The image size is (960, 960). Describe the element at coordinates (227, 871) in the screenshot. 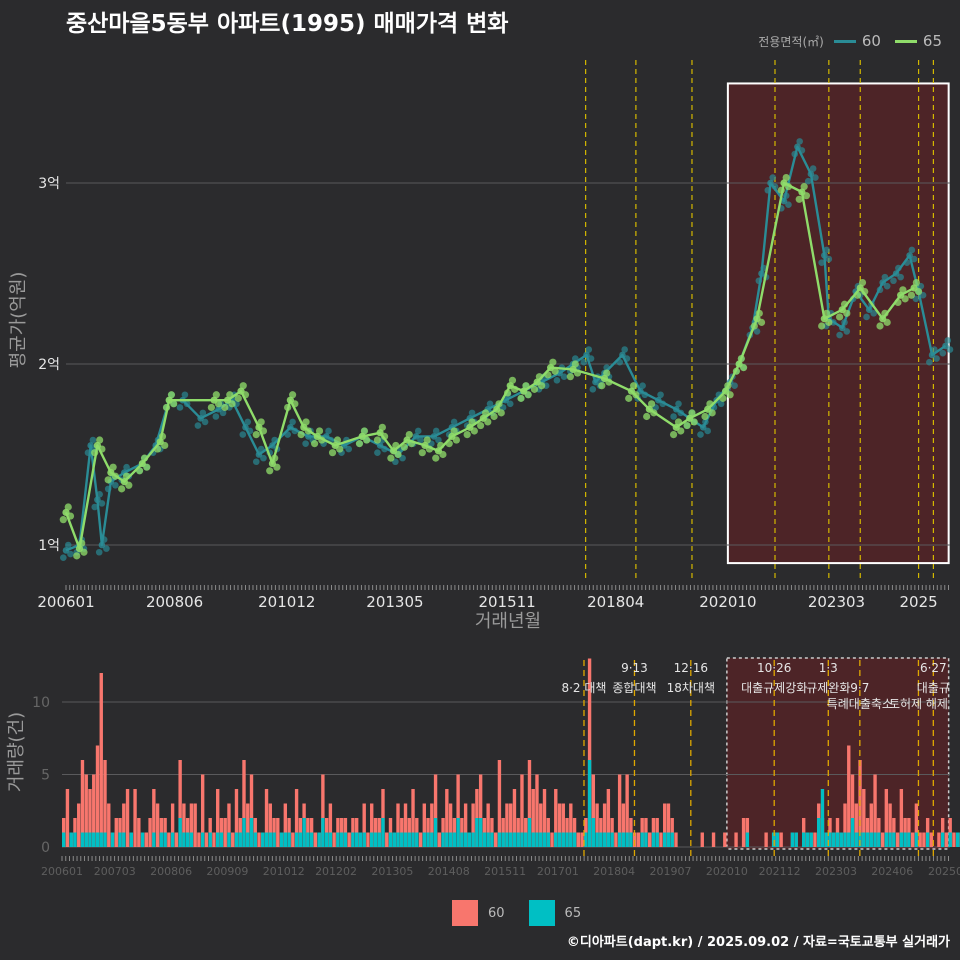

I see `bar-x-tick-label: 200909` at that location.